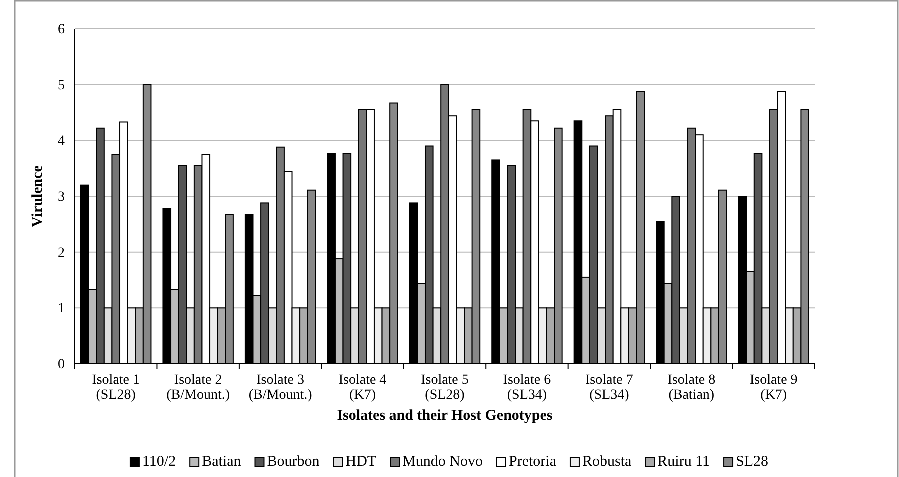 The image size is (899, 477). I want to click on legend-label: HDT, so click(361, 462).